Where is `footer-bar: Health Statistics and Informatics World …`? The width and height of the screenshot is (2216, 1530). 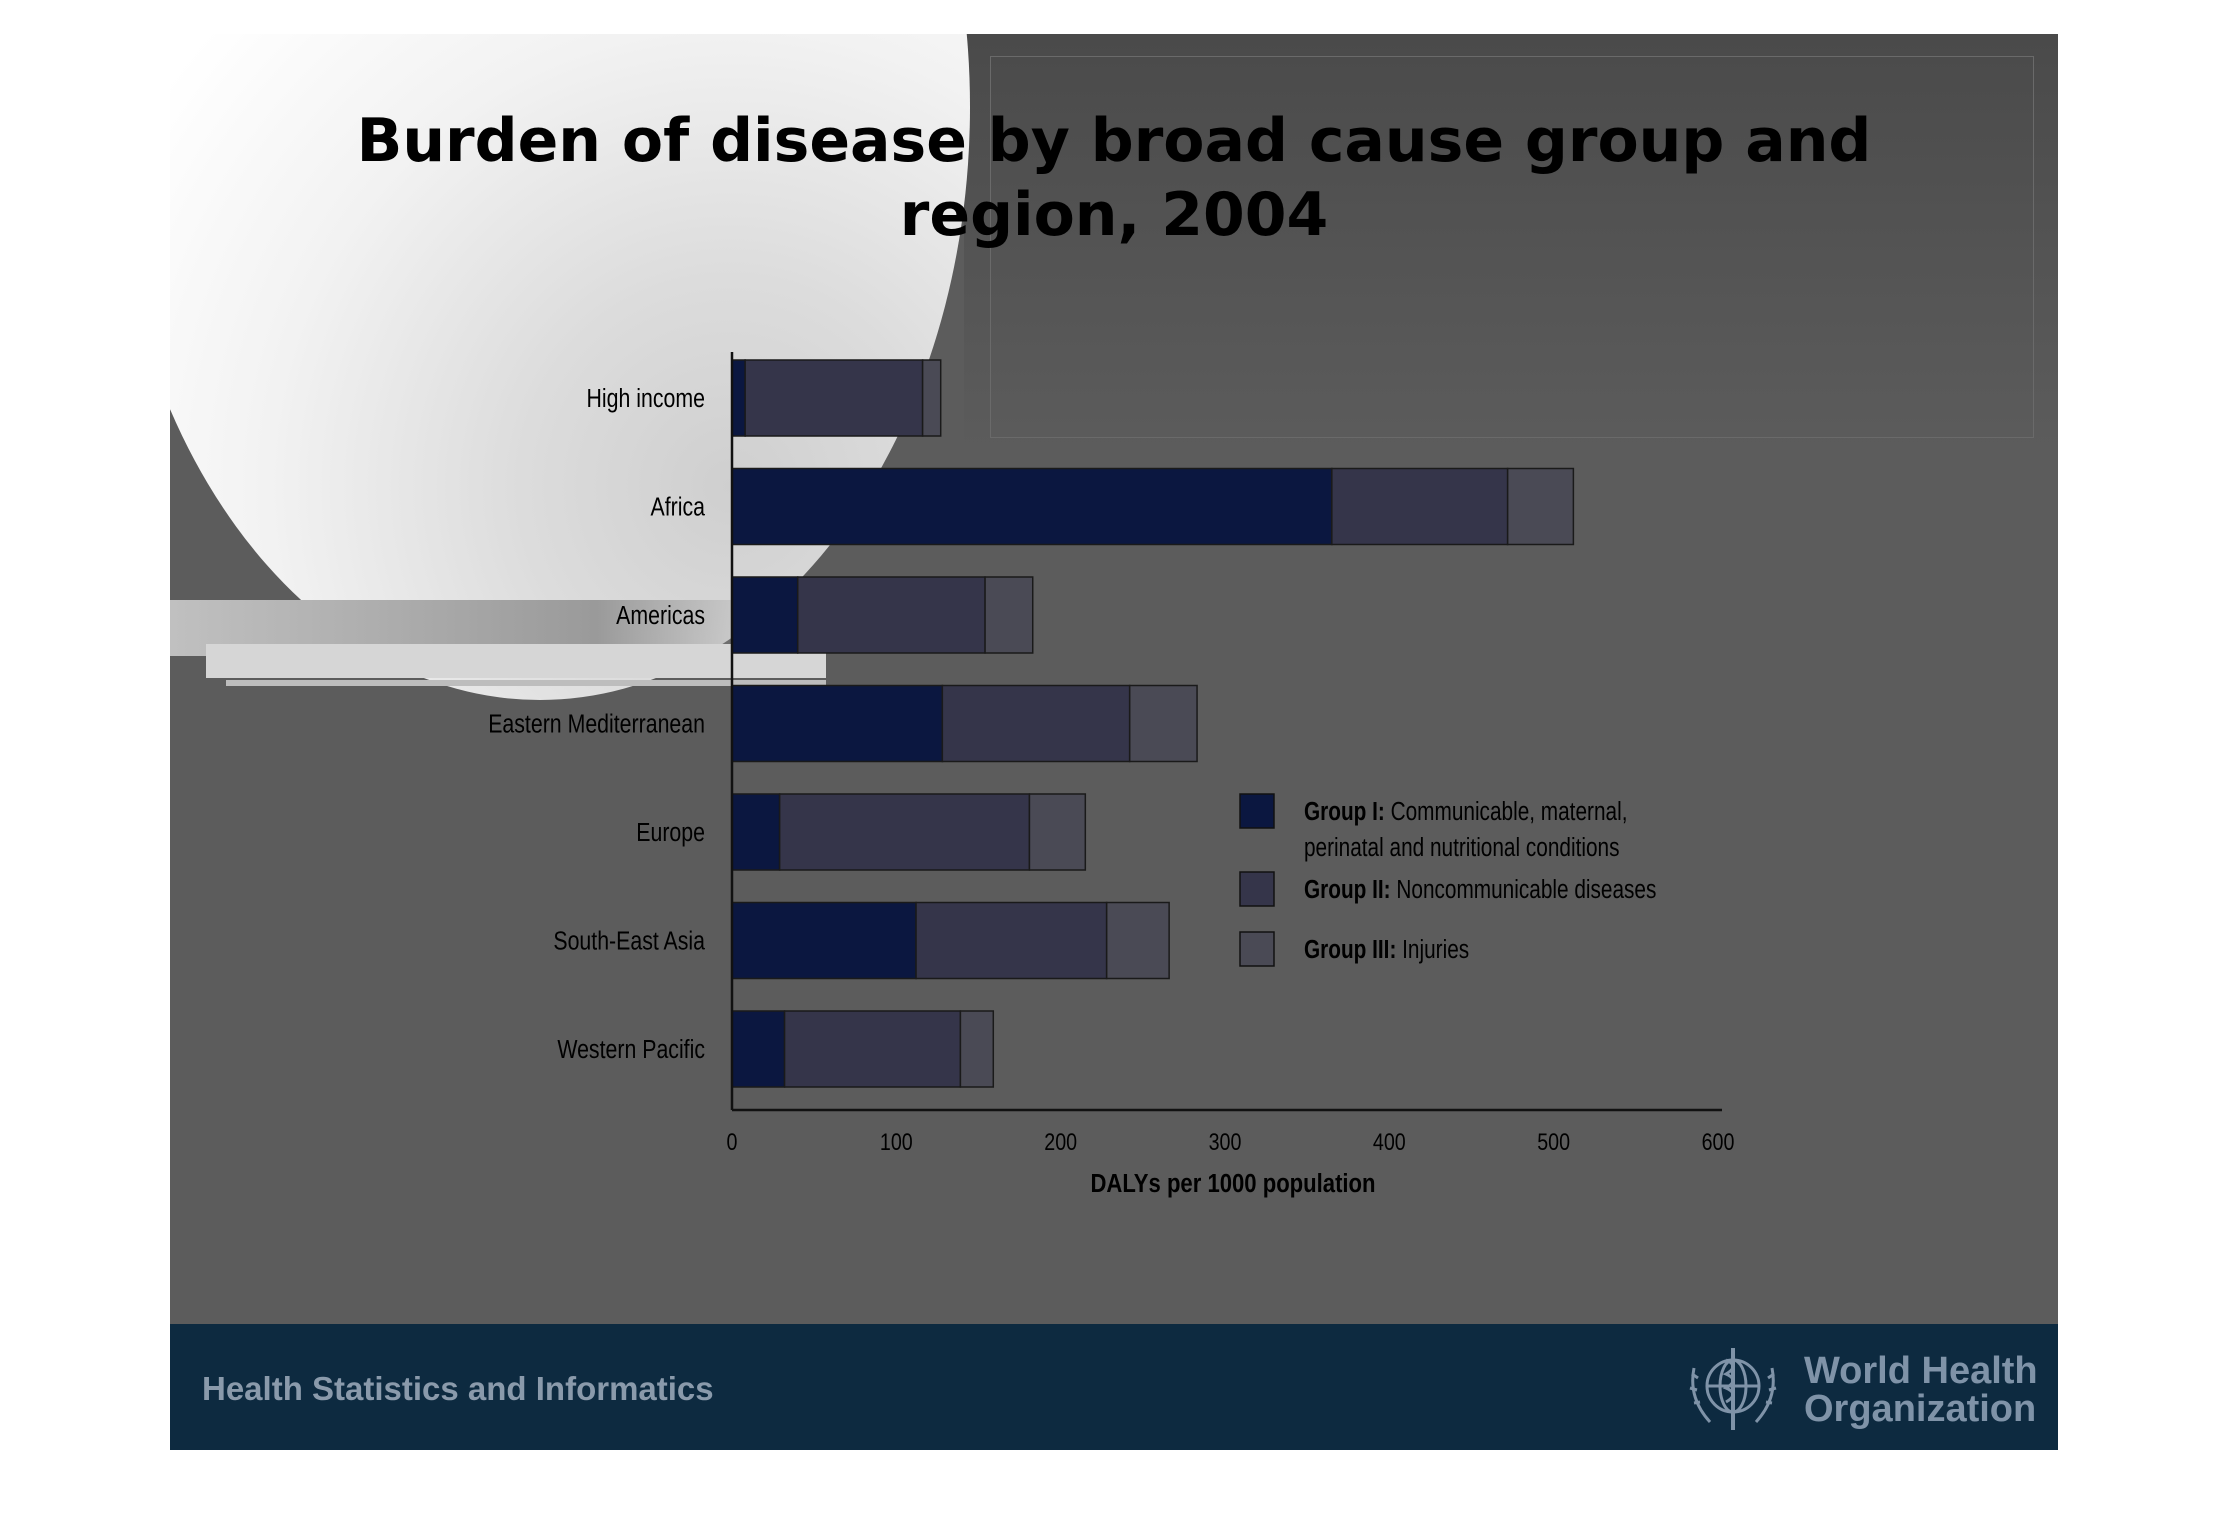
footer-bar: Health Statistics and Informatics World … is located at coordinates (1114, 1387).